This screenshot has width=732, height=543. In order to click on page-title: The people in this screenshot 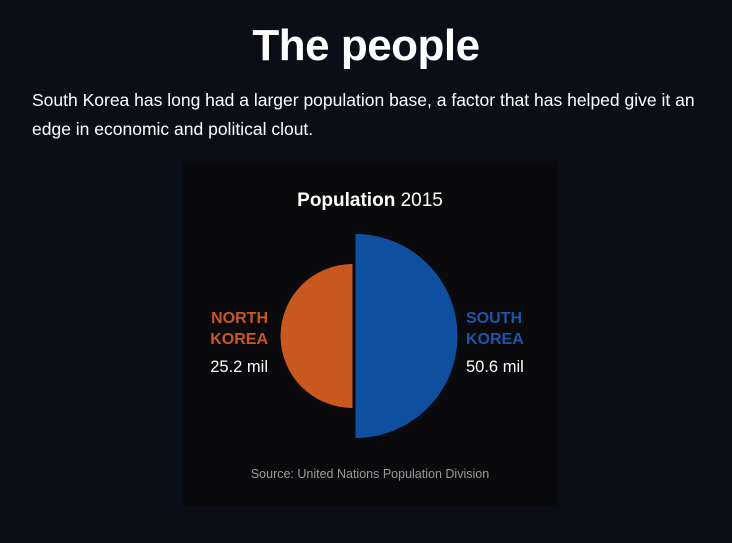, I will do `click(366, 45)`.